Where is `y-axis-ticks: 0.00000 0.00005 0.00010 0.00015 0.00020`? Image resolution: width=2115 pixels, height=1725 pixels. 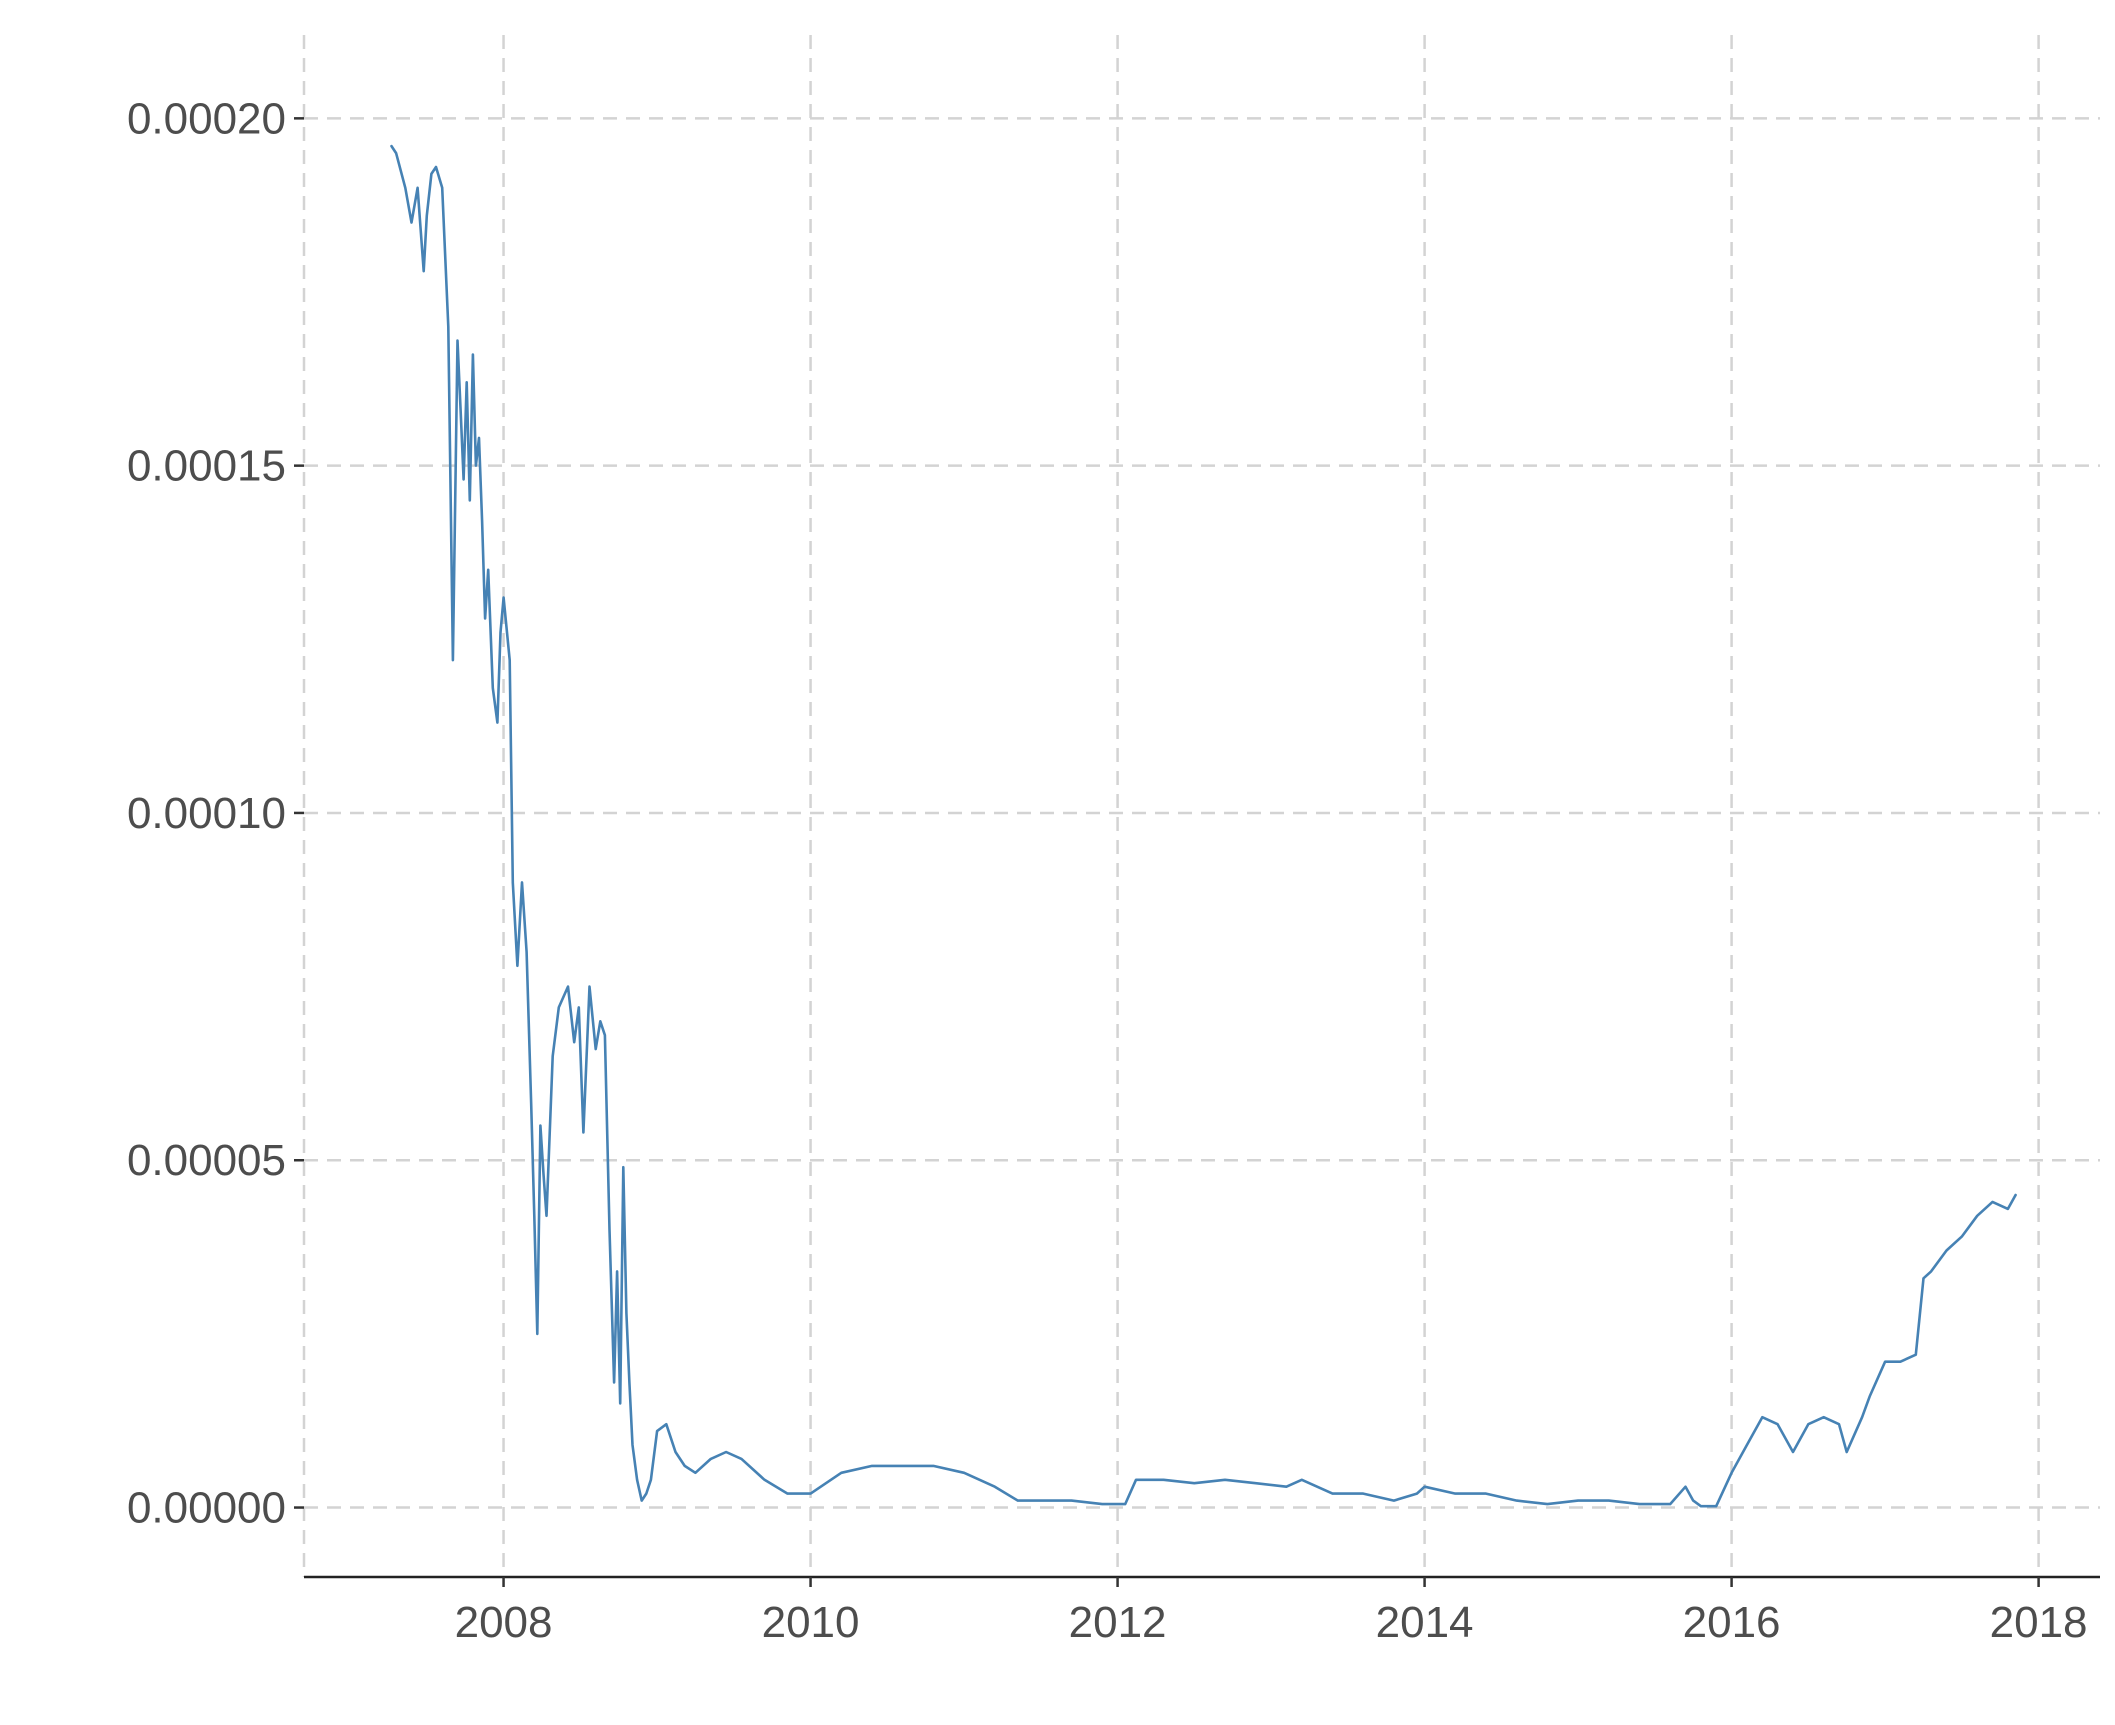
y-axis-ticks: 0.00000 0.00005 0.00010 0.00015 0.00020 is located at coordinates (215, 813).